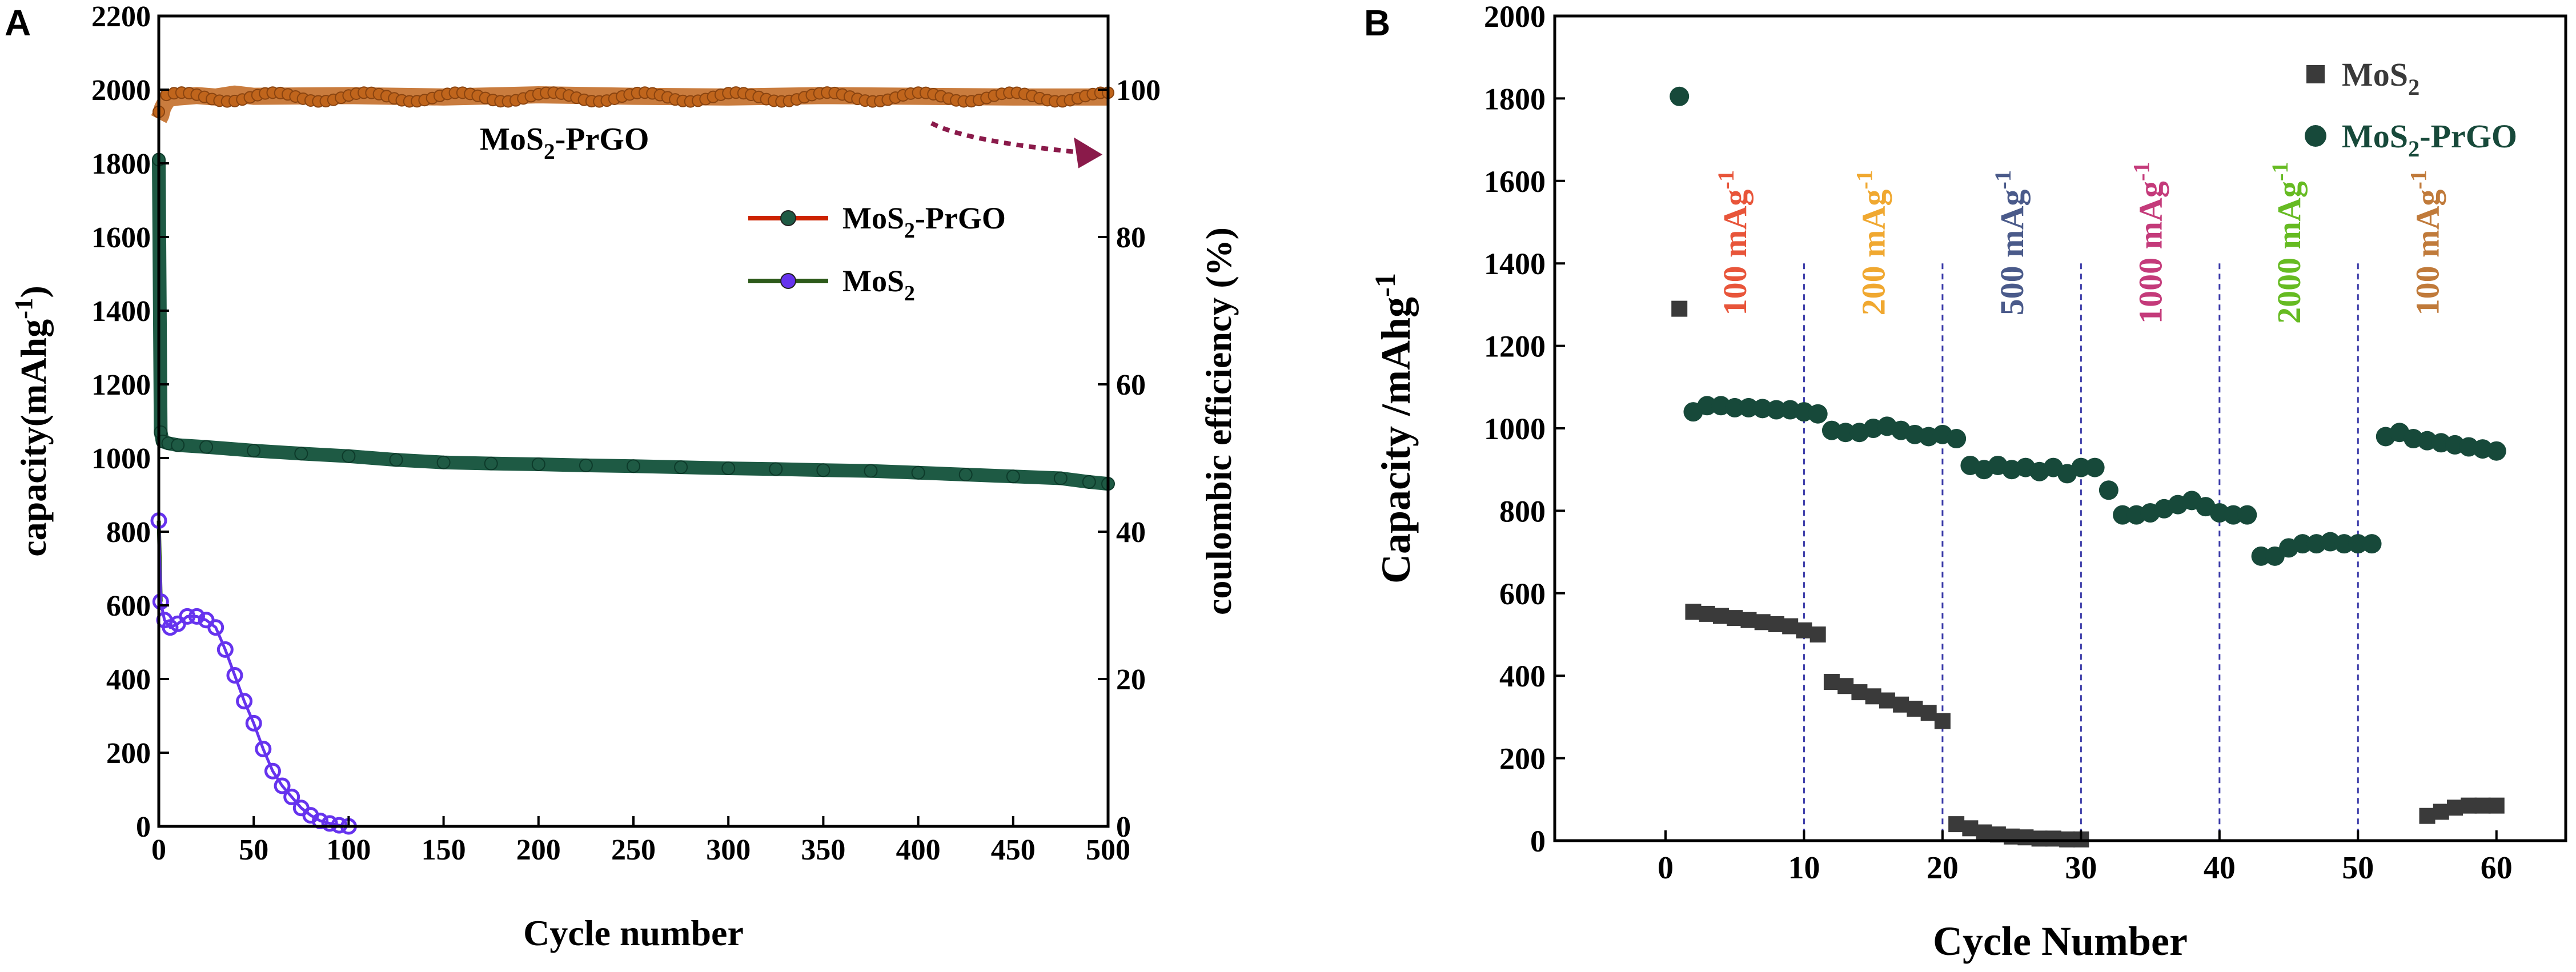 This screenshot has width=2576, height=972. I want to click on x-tick-label: 450, so click(1013, 850).